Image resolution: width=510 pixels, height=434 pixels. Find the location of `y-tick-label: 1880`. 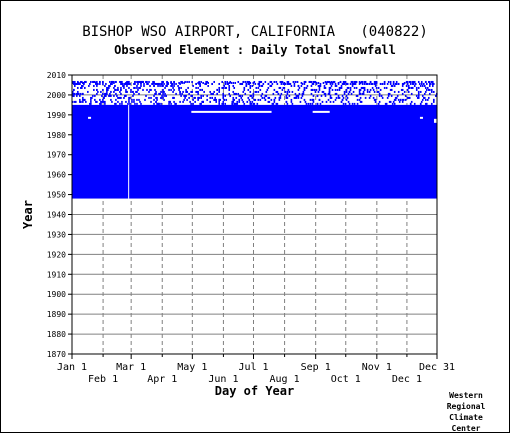

y-tick-label: 1880 is located at coordinates (56, 334).